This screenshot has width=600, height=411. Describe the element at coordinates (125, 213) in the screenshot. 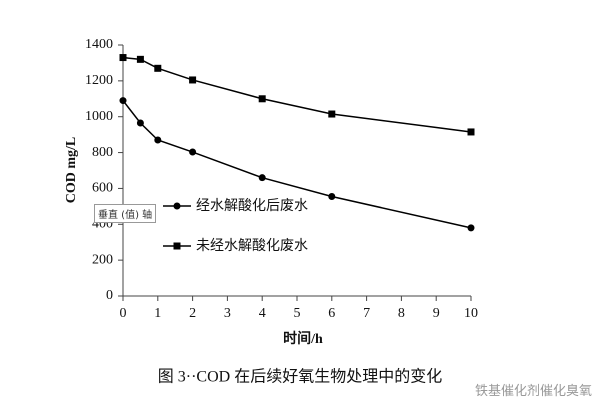

I see `tooltip: 垂直 (值) 轴` at that location.